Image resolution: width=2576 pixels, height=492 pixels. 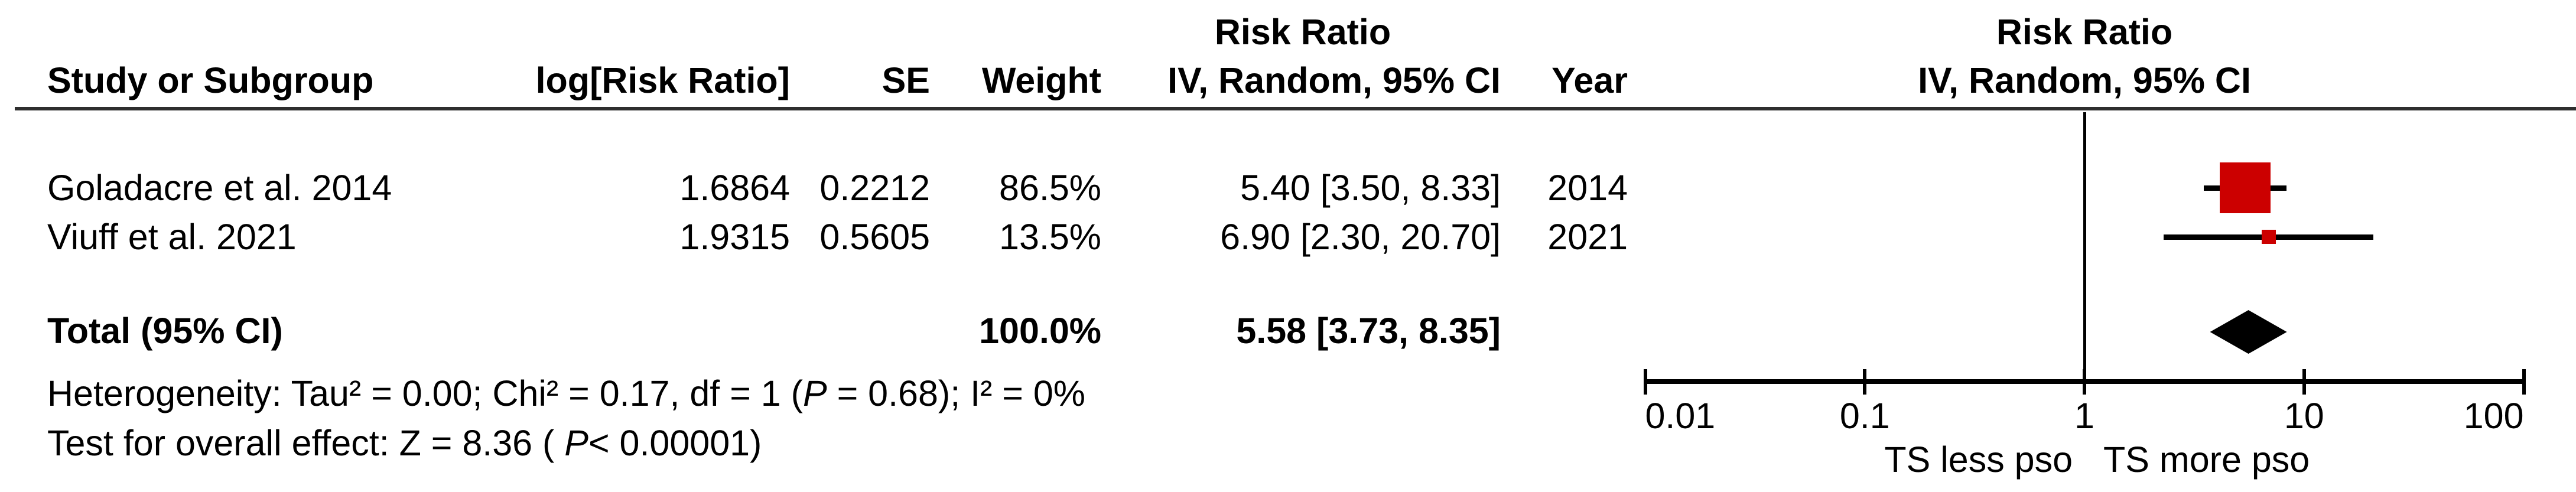 What do you see at coordinates (2084, 80) in the screenshot?
I see `plot-header-effect-ci: IV, Random, 95% CI` at bounding box center [2084, 80].